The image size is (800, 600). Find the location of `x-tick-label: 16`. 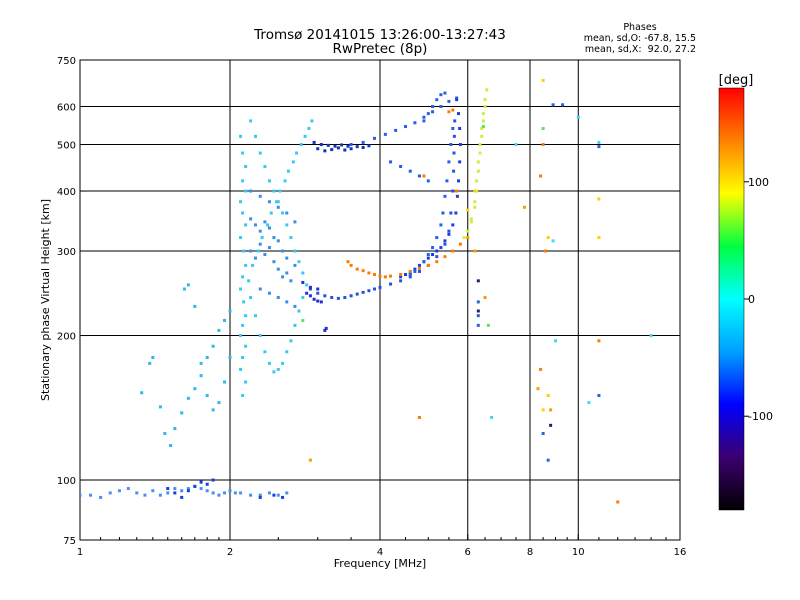

x-tick-label: 16 is located at coordinates (680, 552).